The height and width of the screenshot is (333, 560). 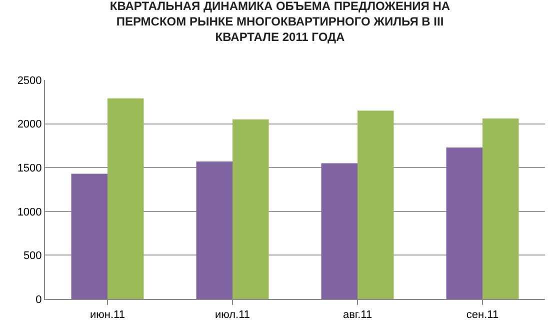 I want to click on y-tick-label: 2000, so click(x=29, y=124).